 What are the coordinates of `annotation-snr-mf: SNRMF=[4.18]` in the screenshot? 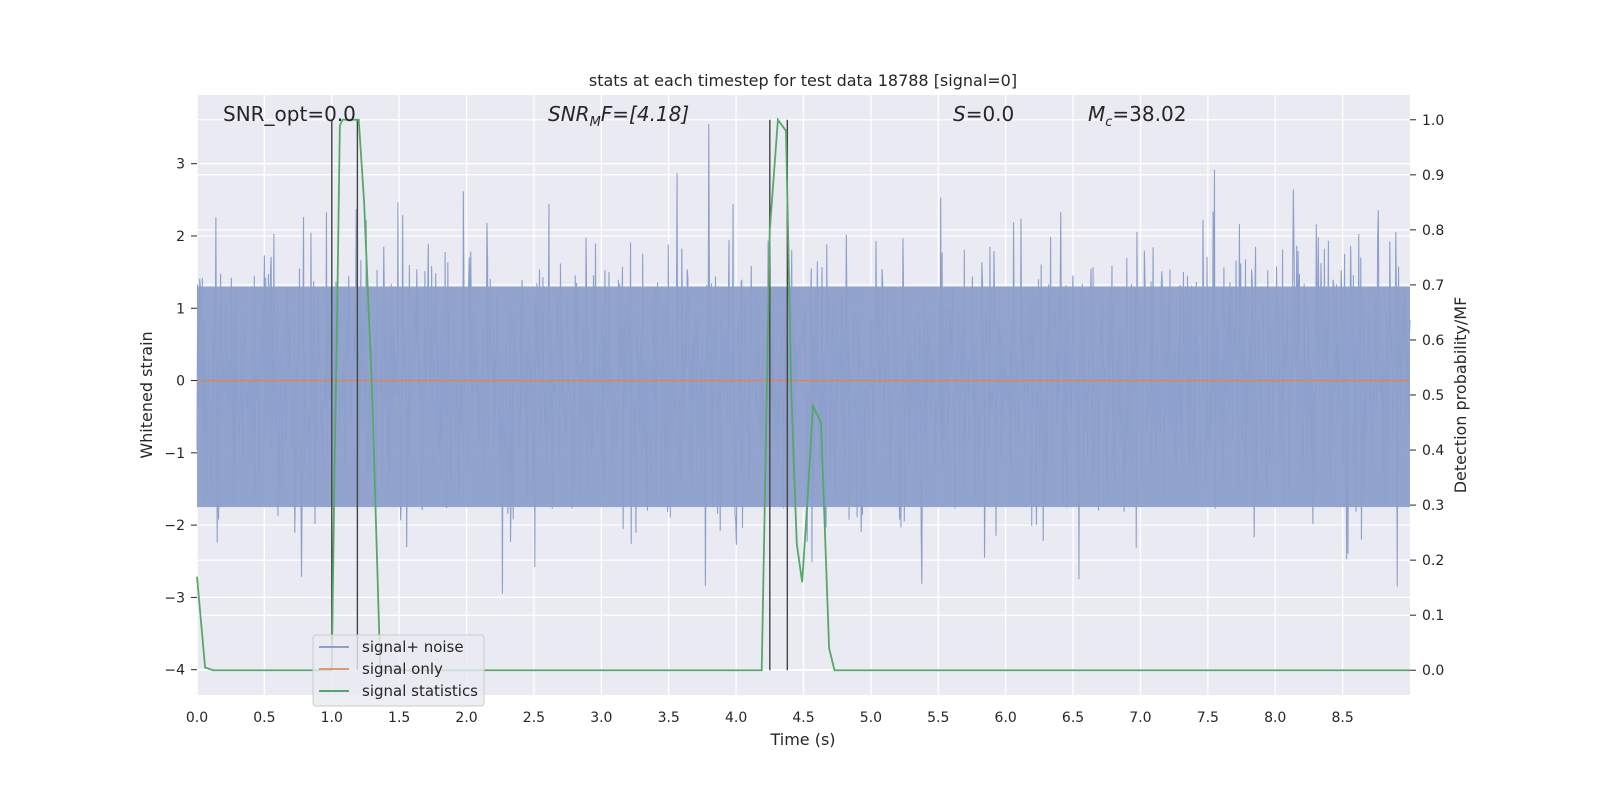 It's located at (618, 116).